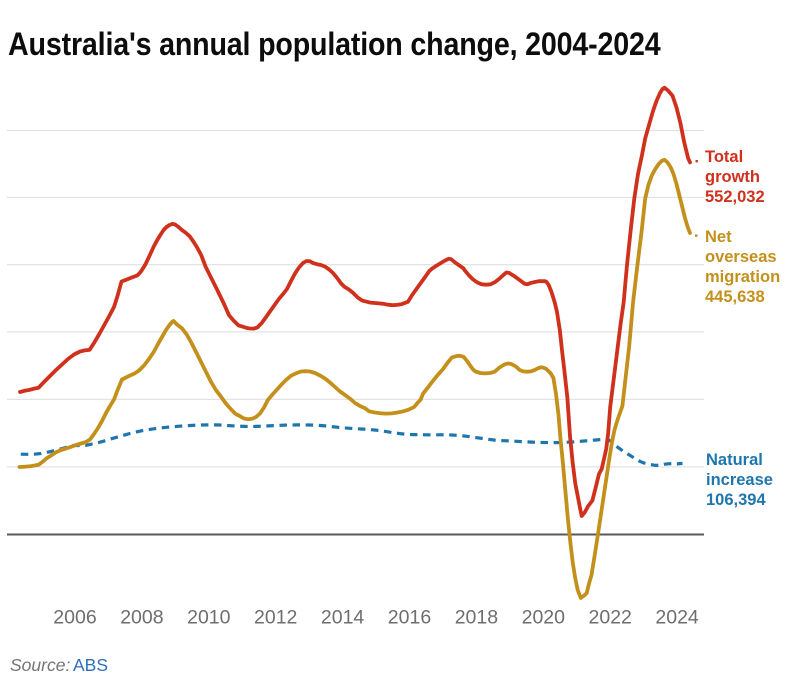 This screenshot has width=800, height=688. I want to click on svg-text: migration, so click(742, 277).